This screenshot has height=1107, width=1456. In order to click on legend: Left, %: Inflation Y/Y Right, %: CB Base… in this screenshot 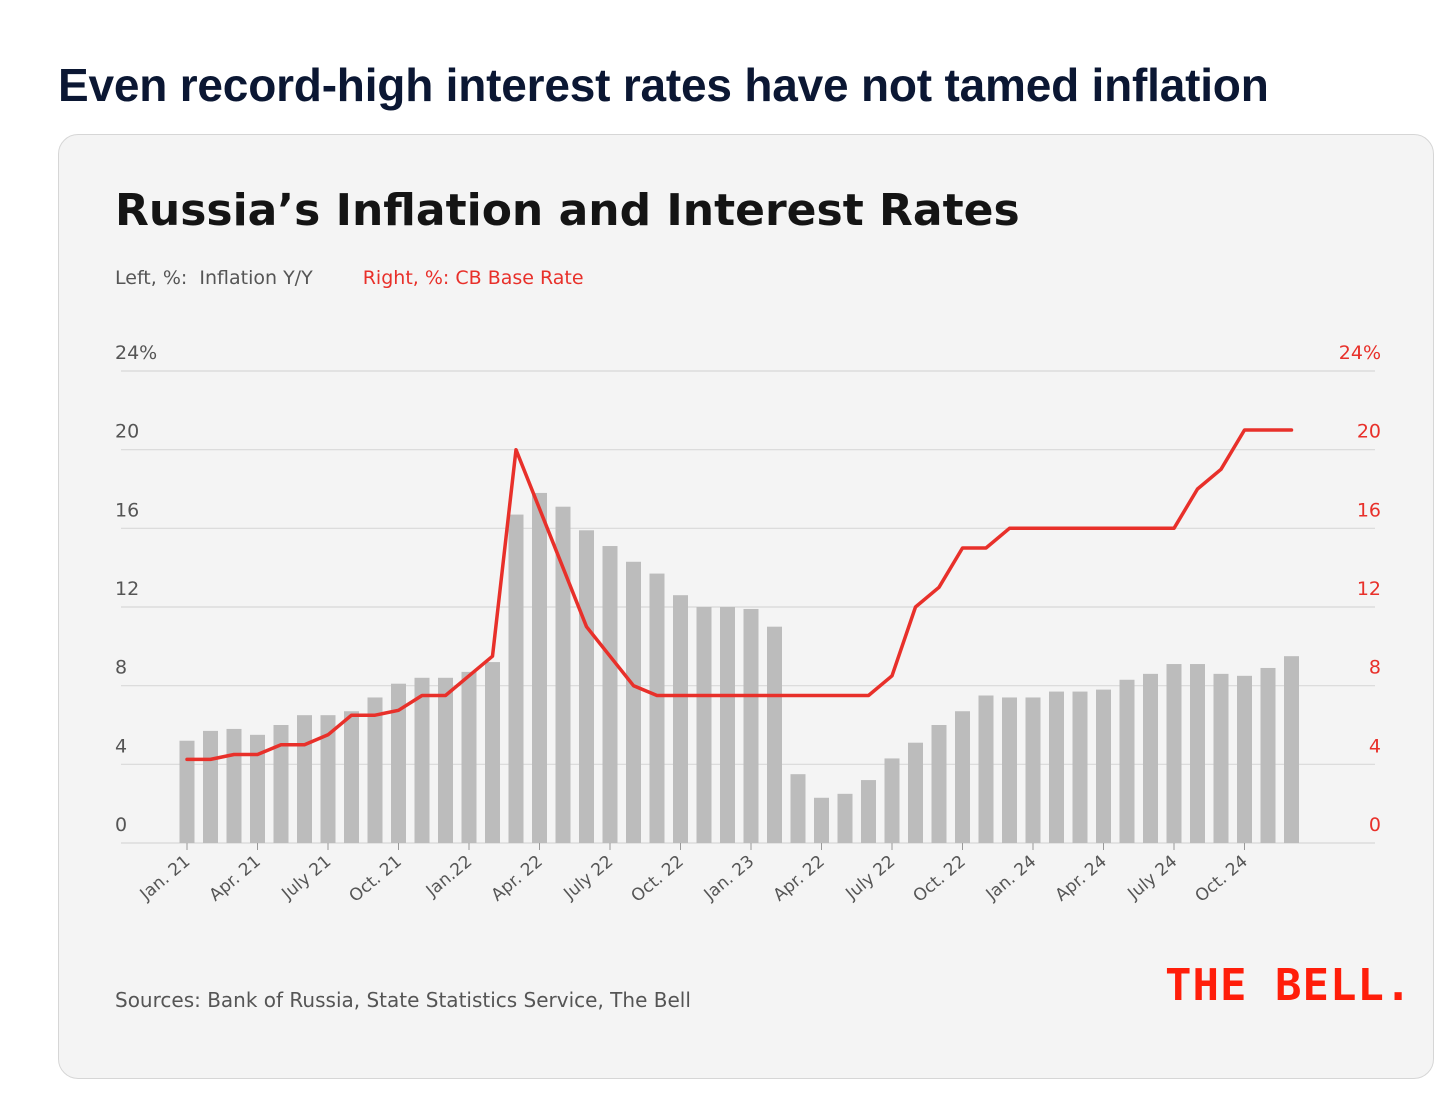, I will do `click(349, 278)`.